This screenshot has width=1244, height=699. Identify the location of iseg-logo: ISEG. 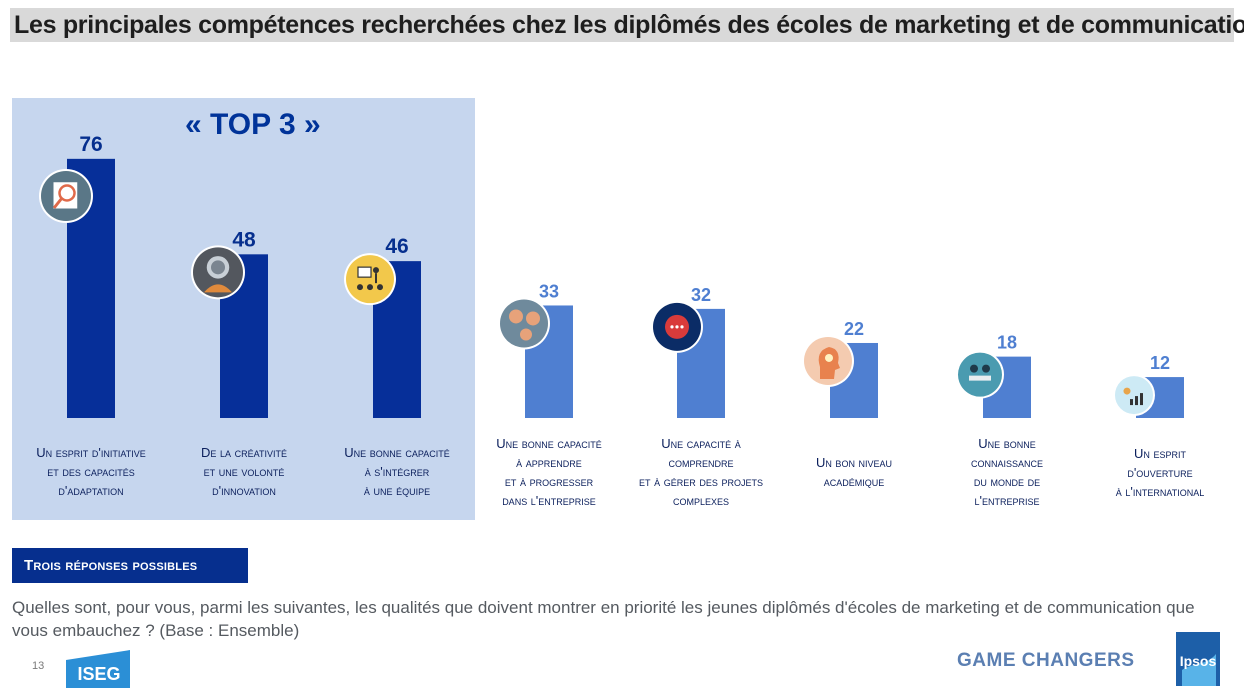
(98, 669).